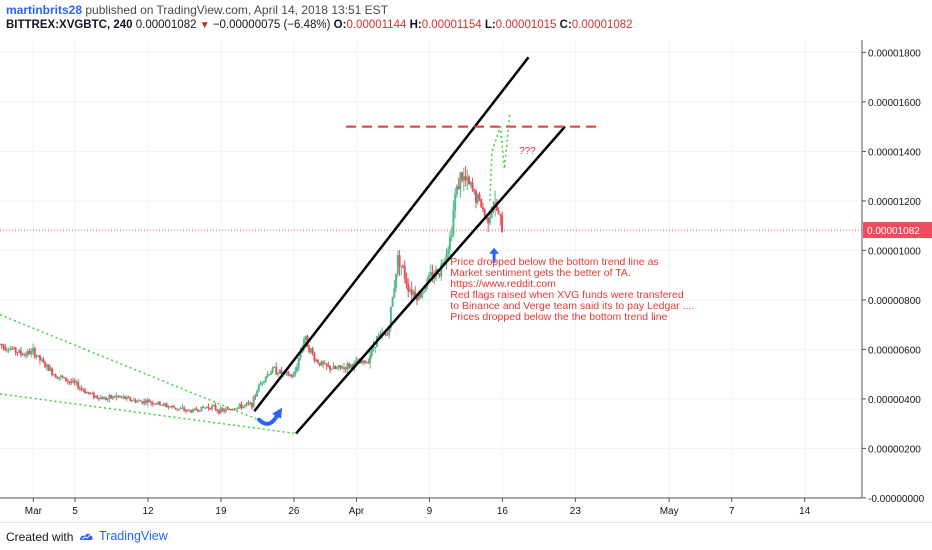 The width and height of the screenshot is (932, 550). Describe the element at coordinates (75, 511) in the screenshot. I see `time-axis-label: 5` at that location.